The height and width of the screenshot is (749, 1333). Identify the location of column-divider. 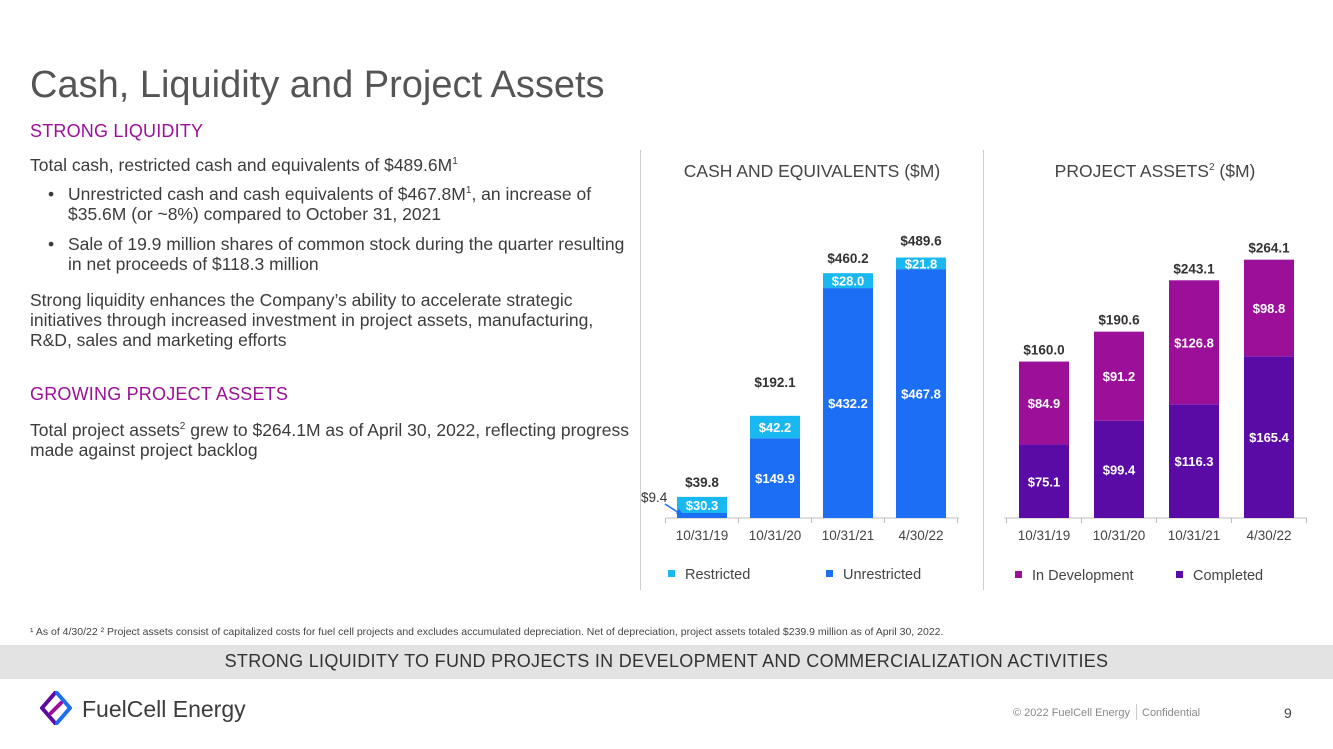
(640, 370).